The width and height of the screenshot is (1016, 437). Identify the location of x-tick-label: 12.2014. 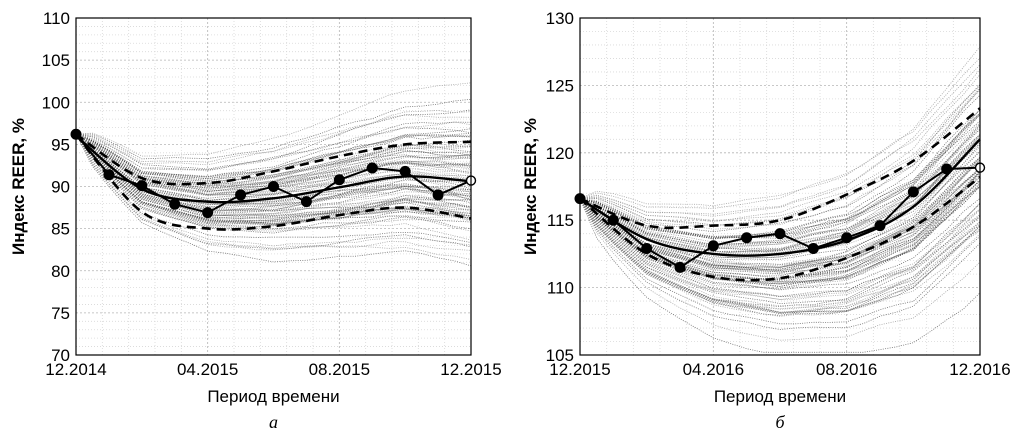
(75, 369).